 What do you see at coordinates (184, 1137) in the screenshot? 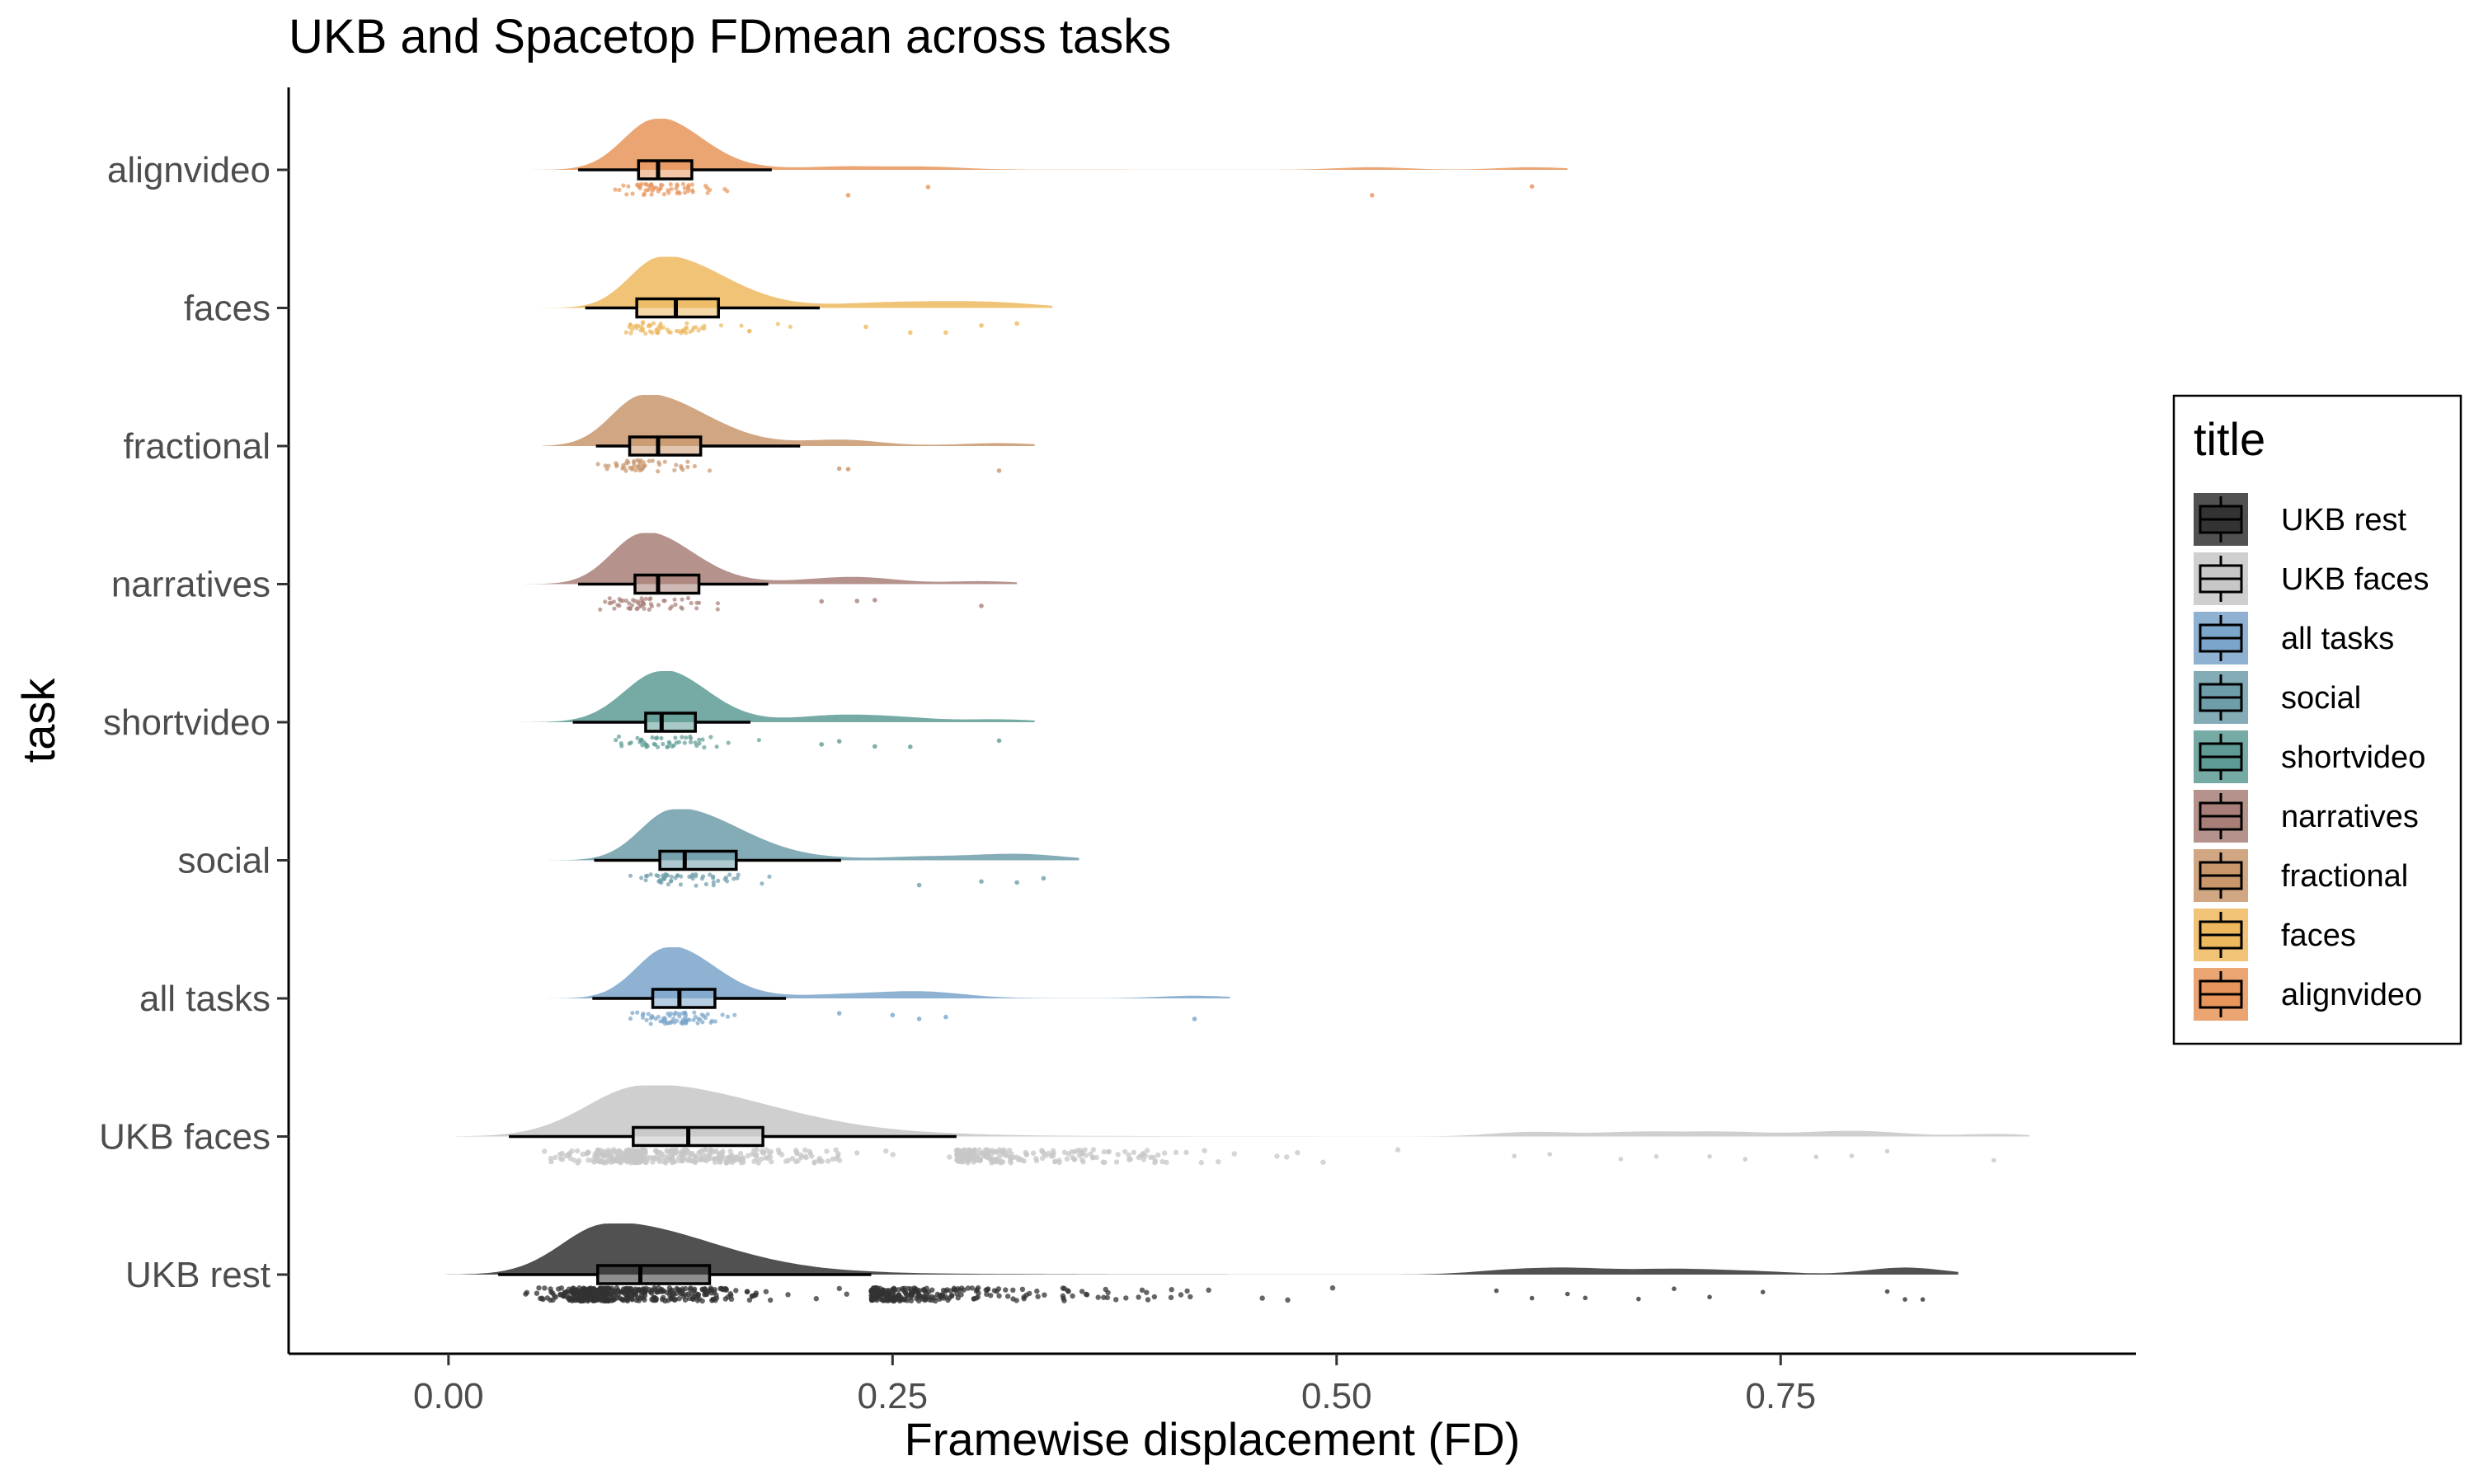
I see `y-tick-label: UKB faces` at bounding box center [184, 1137].